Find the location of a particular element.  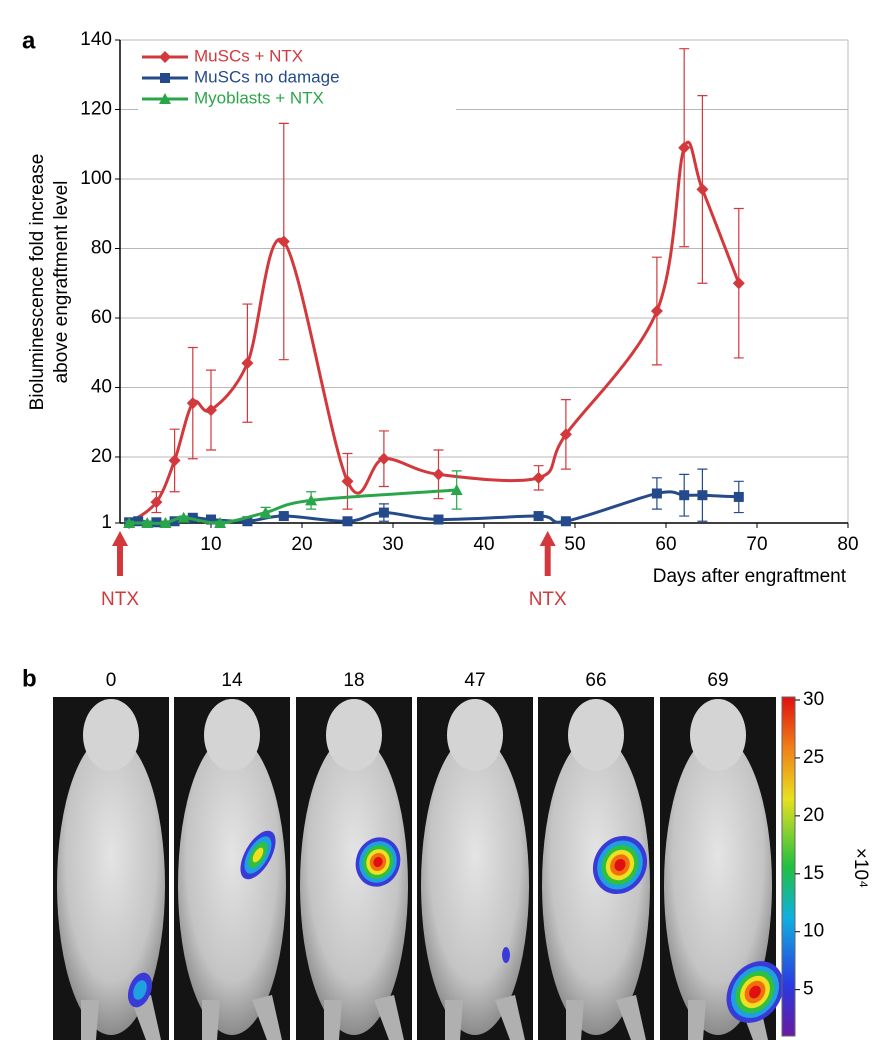

y-tick-label: 40 is located at coordinates (101, 386).